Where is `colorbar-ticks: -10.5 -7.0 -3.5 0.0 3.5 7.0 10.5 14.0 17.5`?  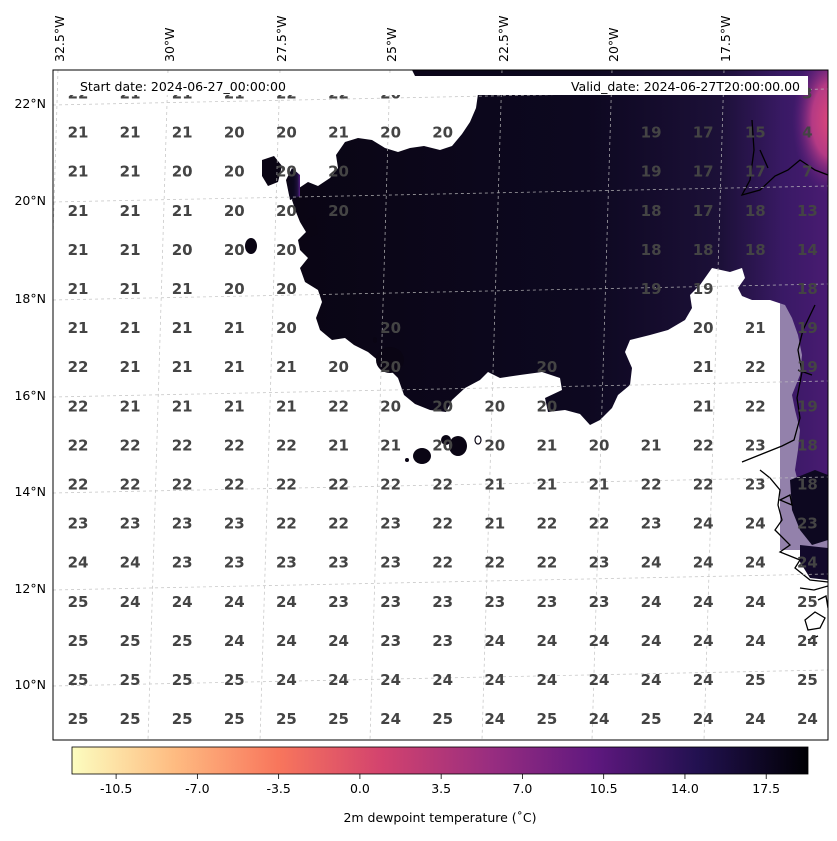
colorbar-ticks: -10.5 -7.0 -3.5 0.0 3.5 7.0 10.5 14.0 17.5 is located at coordinates (440, 785).